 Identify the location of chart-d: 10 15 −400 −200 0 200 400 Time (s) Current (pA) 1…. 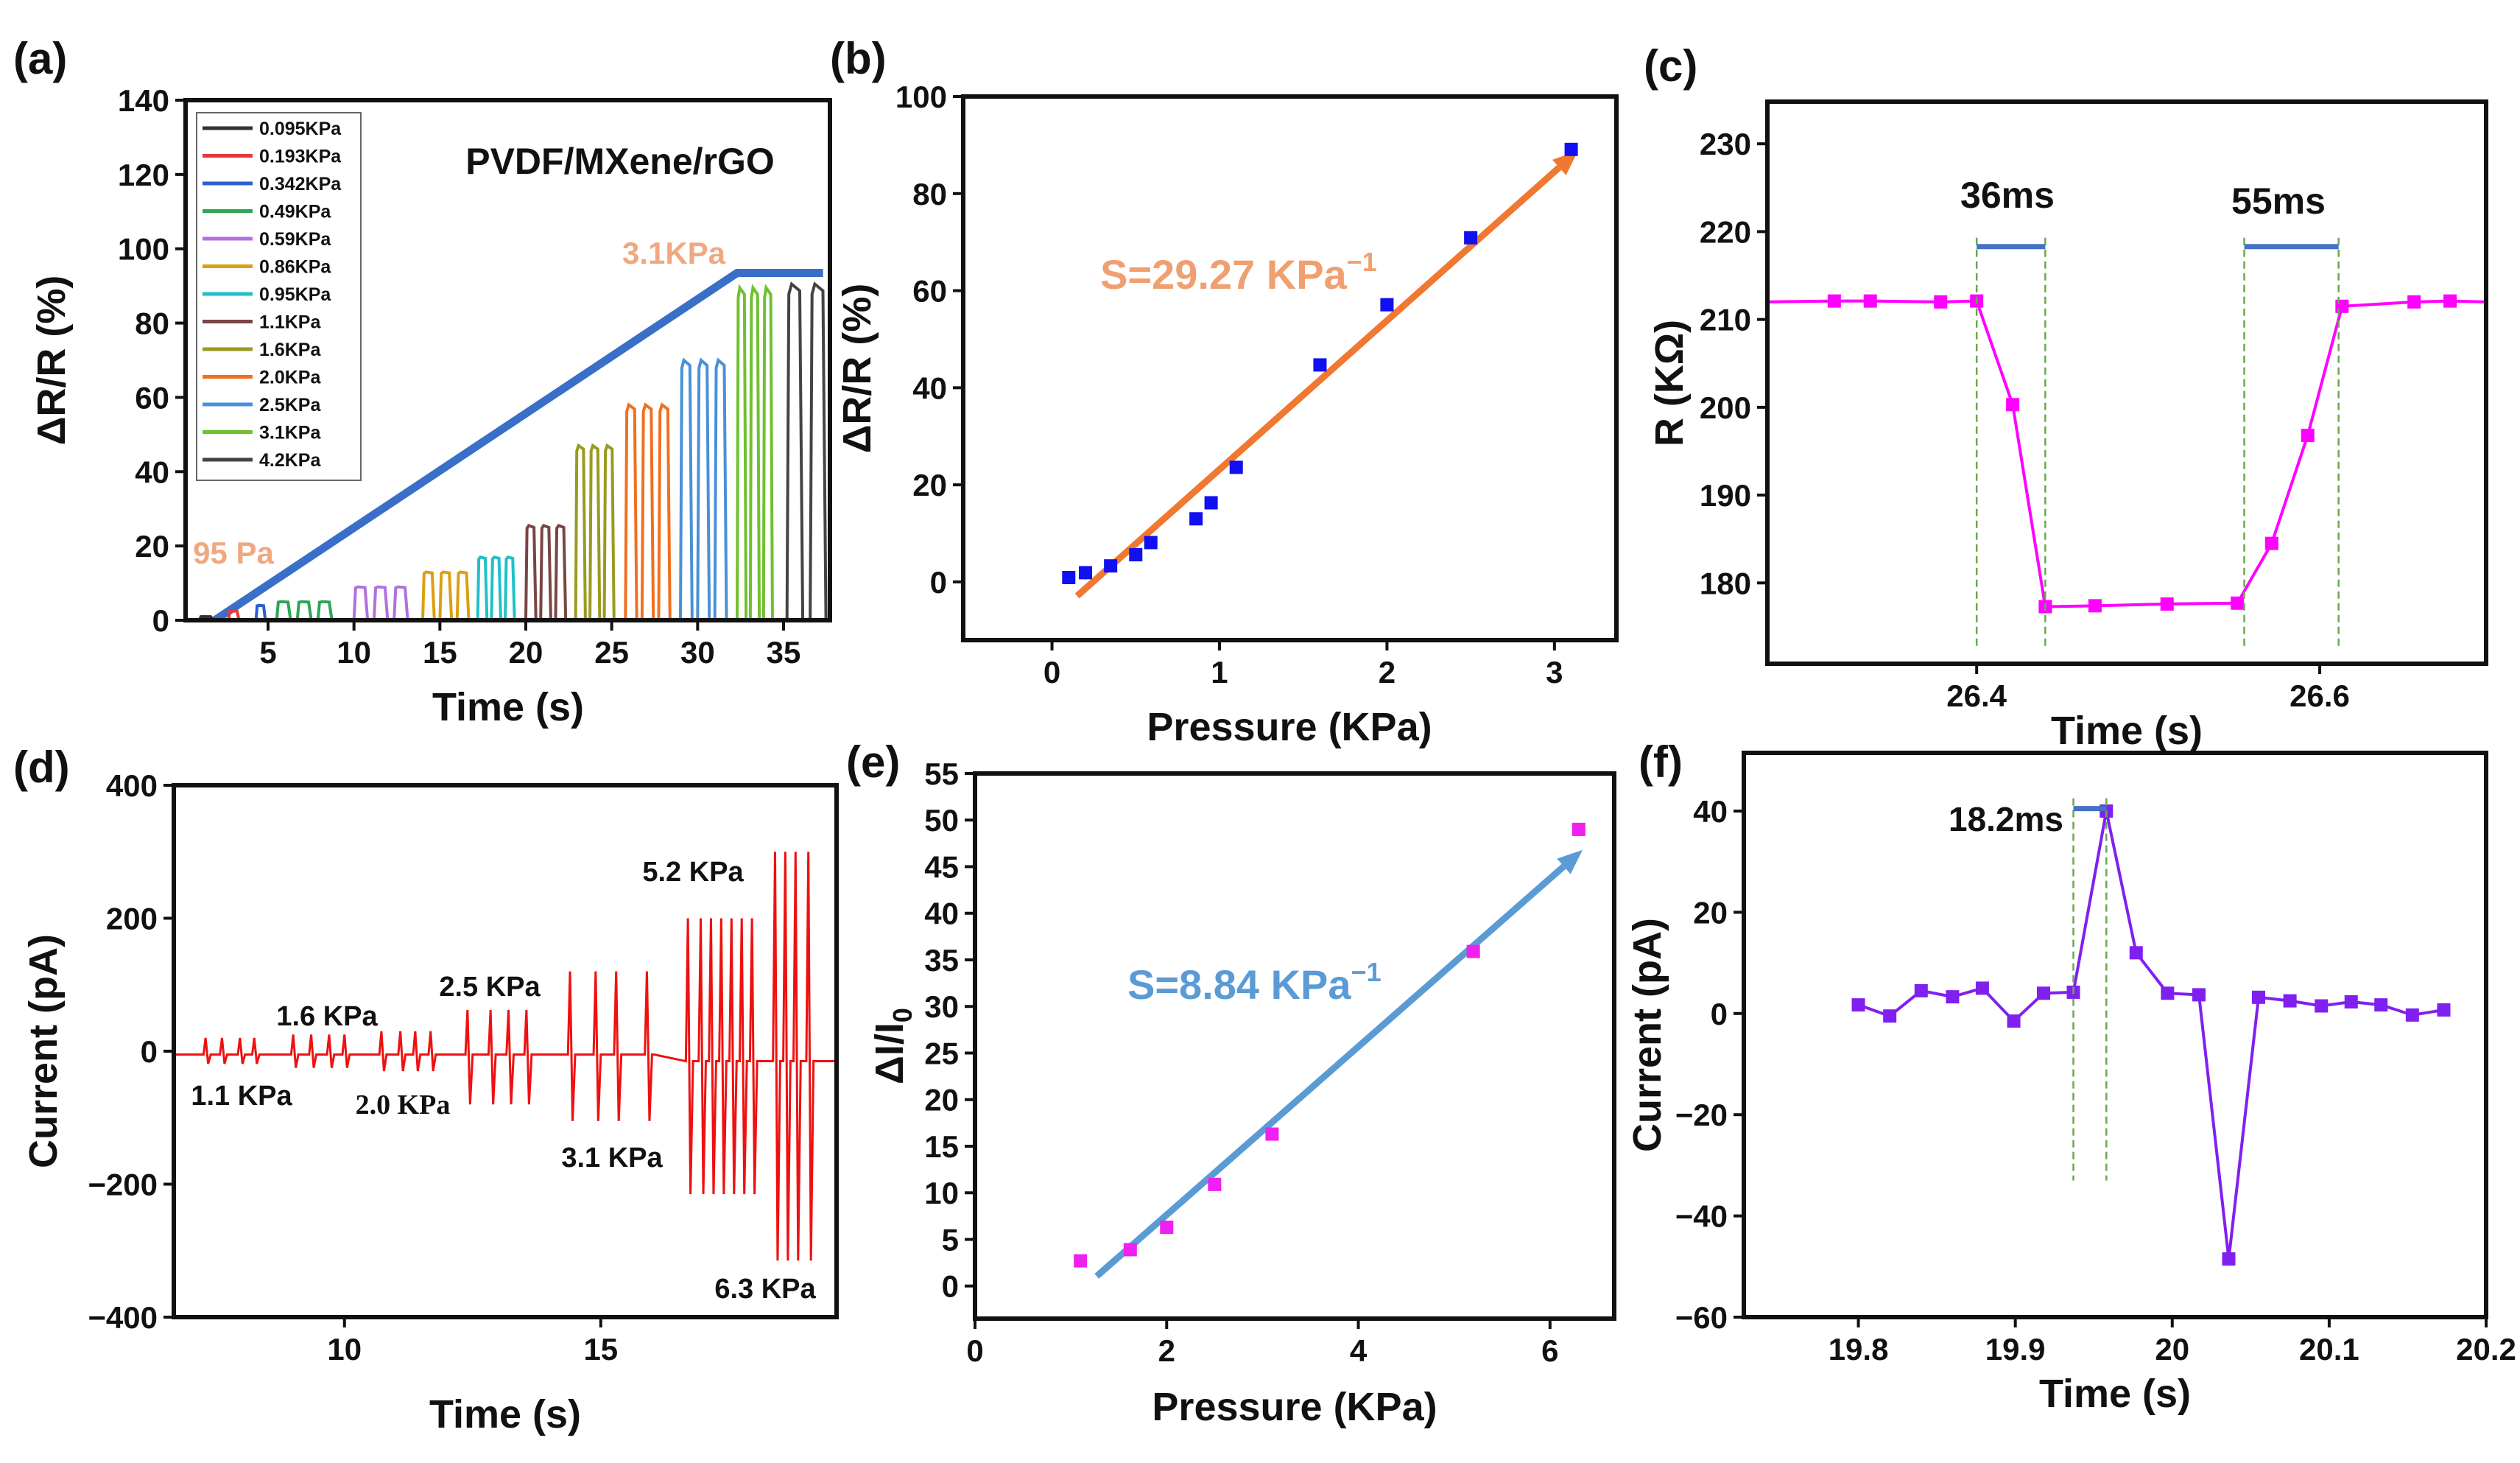
(430, 1102).